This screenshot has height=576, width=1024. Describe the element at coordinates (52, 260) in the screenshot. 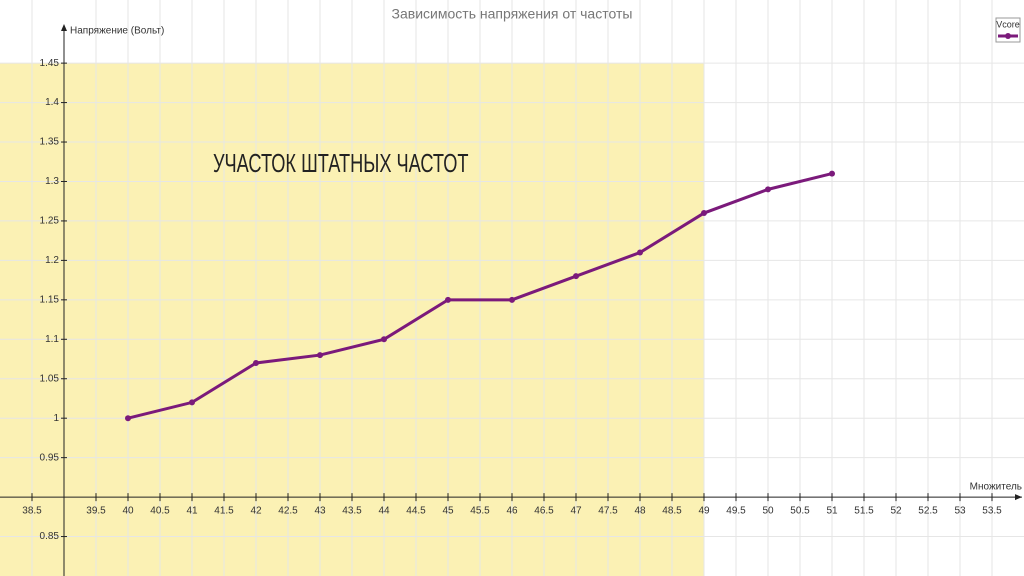

I see `y-tick-label: 1.2` at that location.